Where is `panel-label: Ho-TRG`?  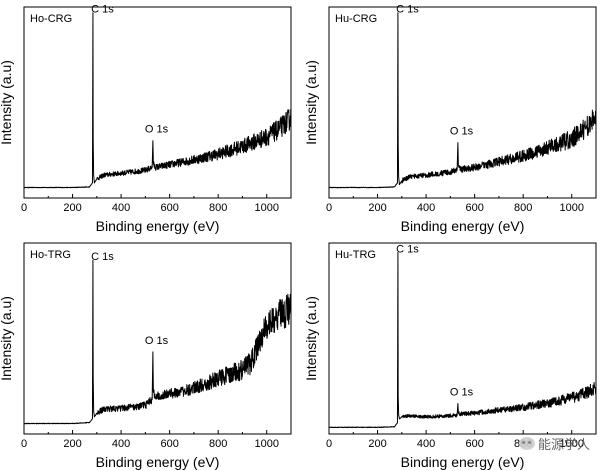 panel-label: Ho-TRG is located at coordinates (50, 255).